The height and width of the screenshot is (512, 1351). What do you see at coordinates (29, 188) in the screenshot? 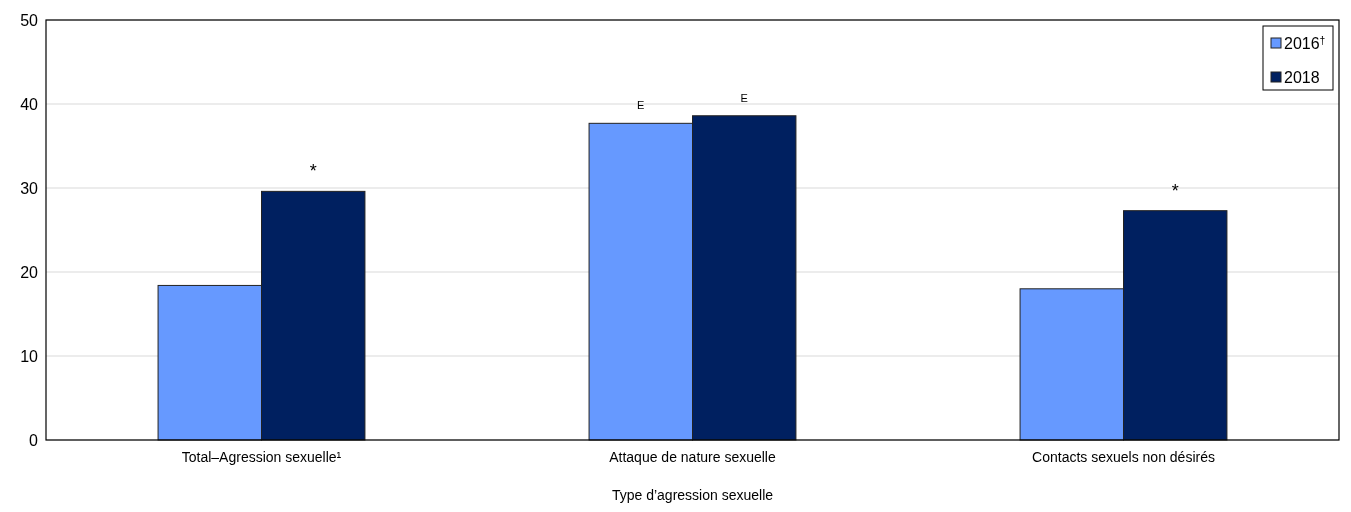
I see `y-tick-label: 30` at bounding box center [29, 188].